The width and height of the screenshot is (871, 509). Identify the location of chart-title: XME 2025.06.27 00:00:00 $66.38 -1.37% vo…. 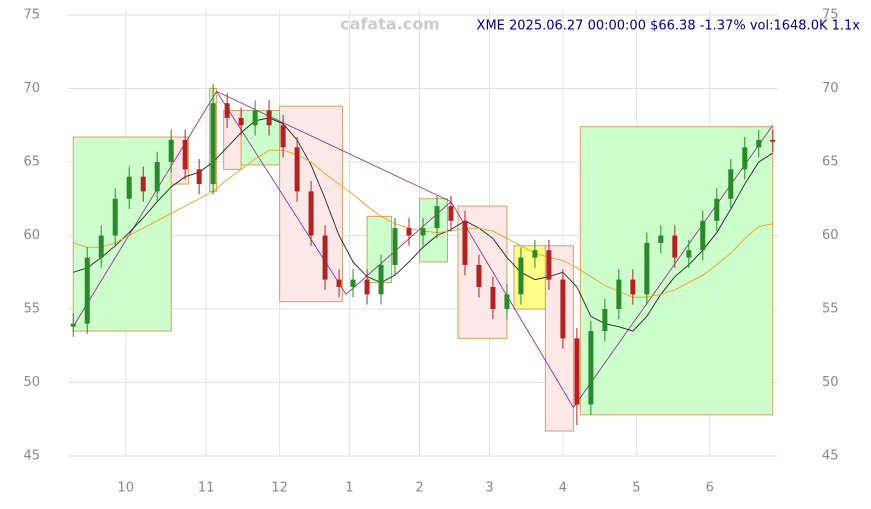
(669, 26).